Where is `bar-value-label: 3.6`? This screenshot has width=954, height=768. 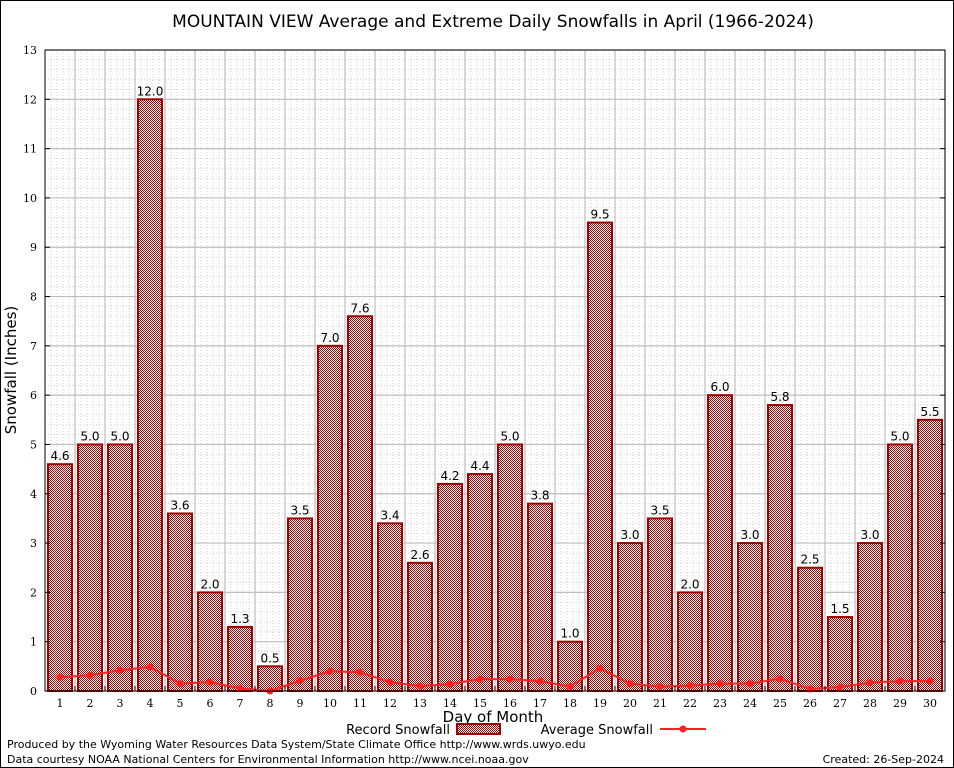 bar-value-label: 3.6 is located at coordinates (179, 505).